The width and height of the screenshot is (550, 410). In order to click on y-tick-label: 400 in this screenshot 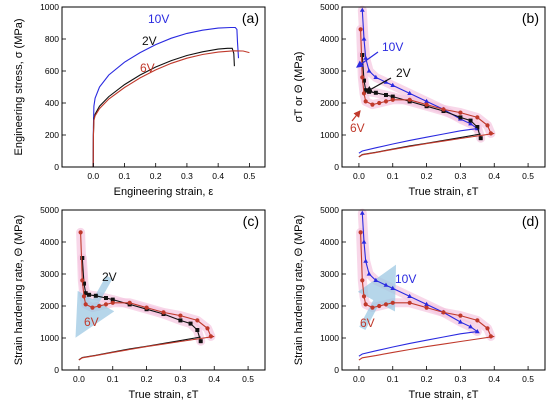, I will do `click(52, 103)`.